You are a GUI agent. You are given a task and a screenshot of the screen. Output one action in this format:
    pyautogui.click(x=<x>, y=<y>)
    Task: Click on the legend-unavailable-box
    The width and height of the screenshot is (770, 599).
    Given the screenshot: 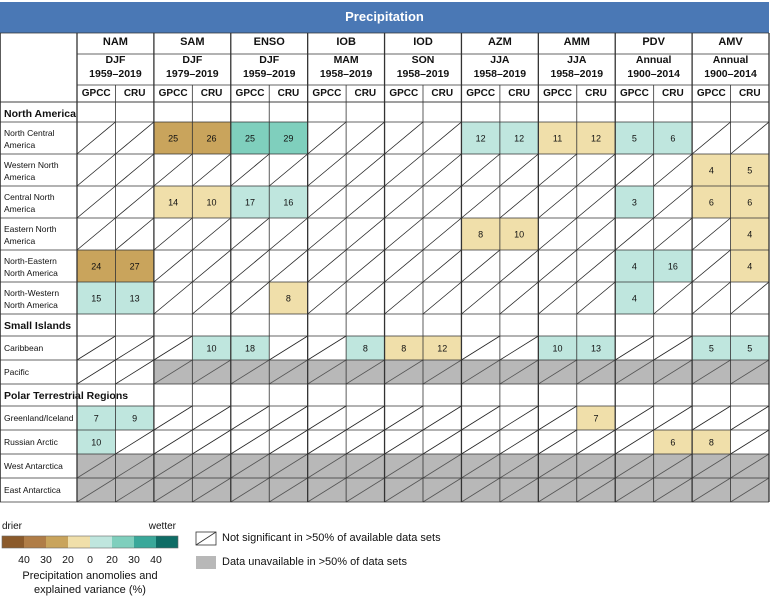 What is the action you would take?
    pyautogui.click(x=206, y=562)
    